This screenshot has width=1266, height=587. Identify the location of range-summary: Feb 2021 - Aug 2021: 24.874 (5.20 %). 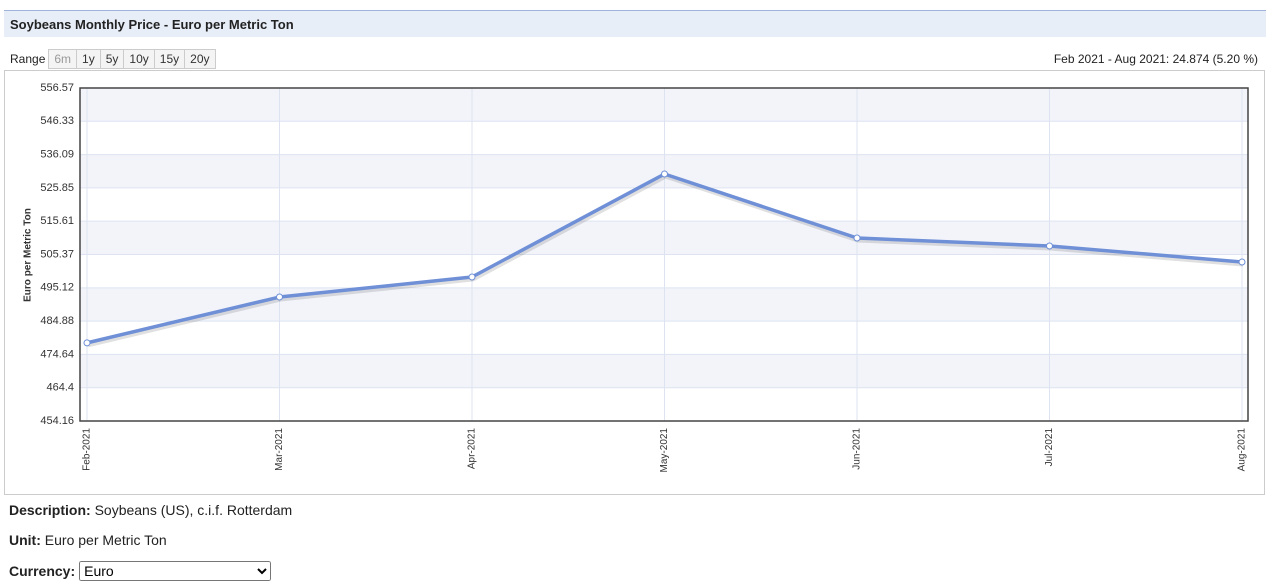
(1155, 59).